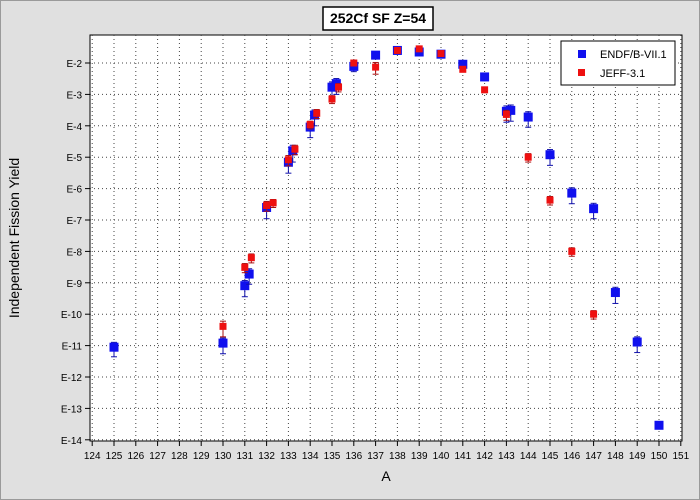 The height and width of the screenshot is (500, 700). What do you see at coordinates (332, 456) in the screenshot?
I see `x-tick-label: 135` at bounding box center [332, 456].